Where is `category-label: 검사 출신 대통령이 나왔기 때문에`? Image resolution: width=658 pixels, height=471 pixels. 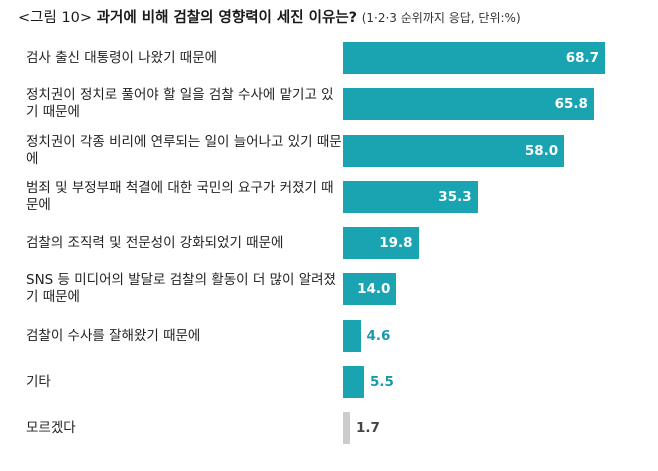
category-label: 검사 출신 대통령이 나왔기 때문에 is located at coordinates (122, 57).